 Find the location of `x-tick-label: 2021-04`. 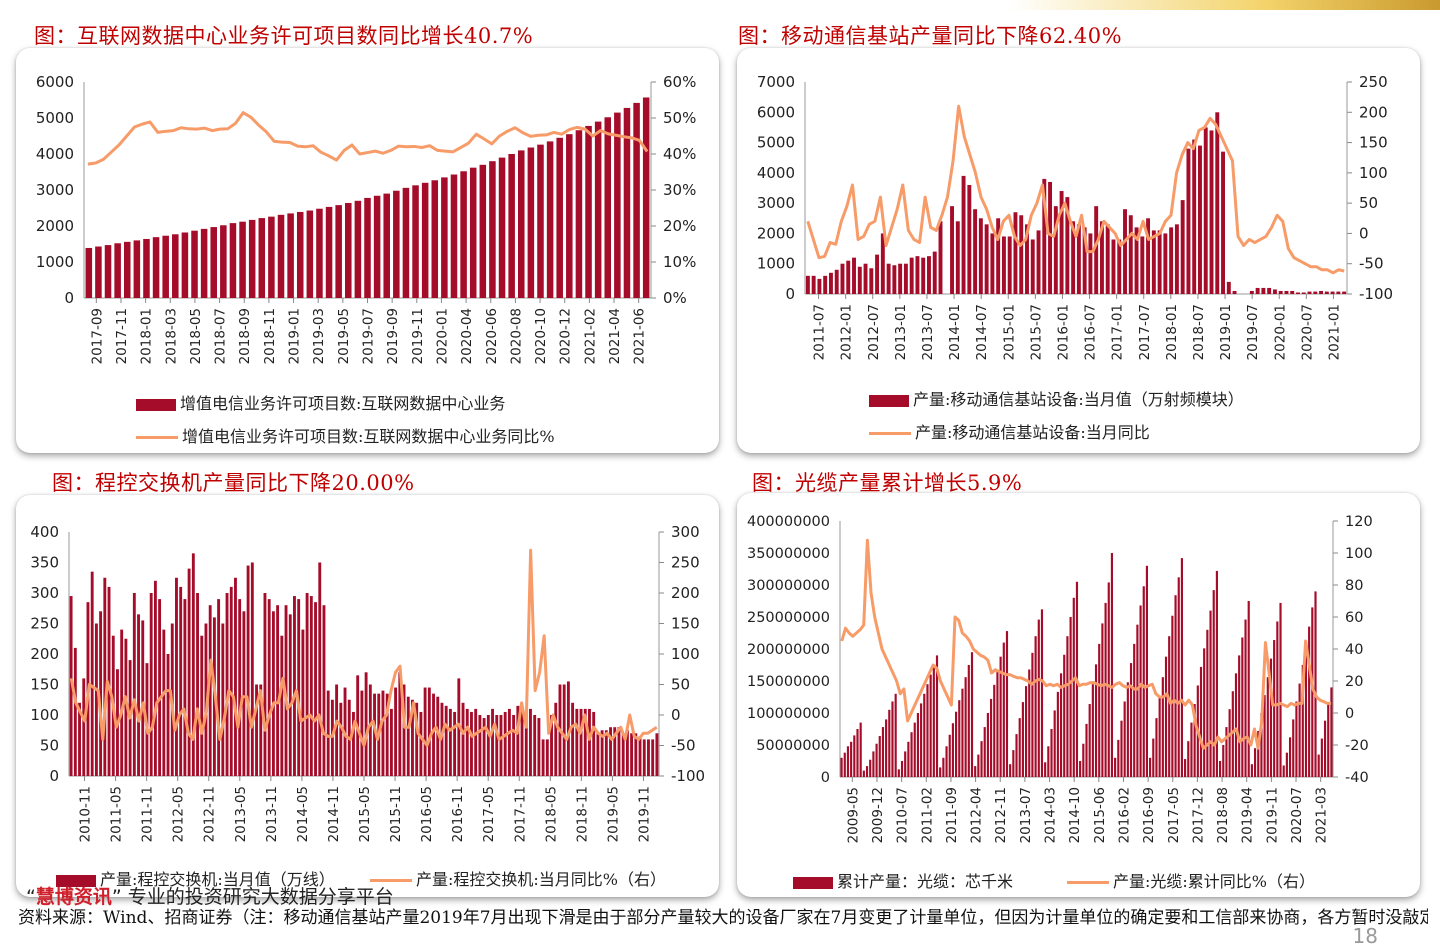

x-tick-label: 2021-04 is located at coordinates (615, 336).